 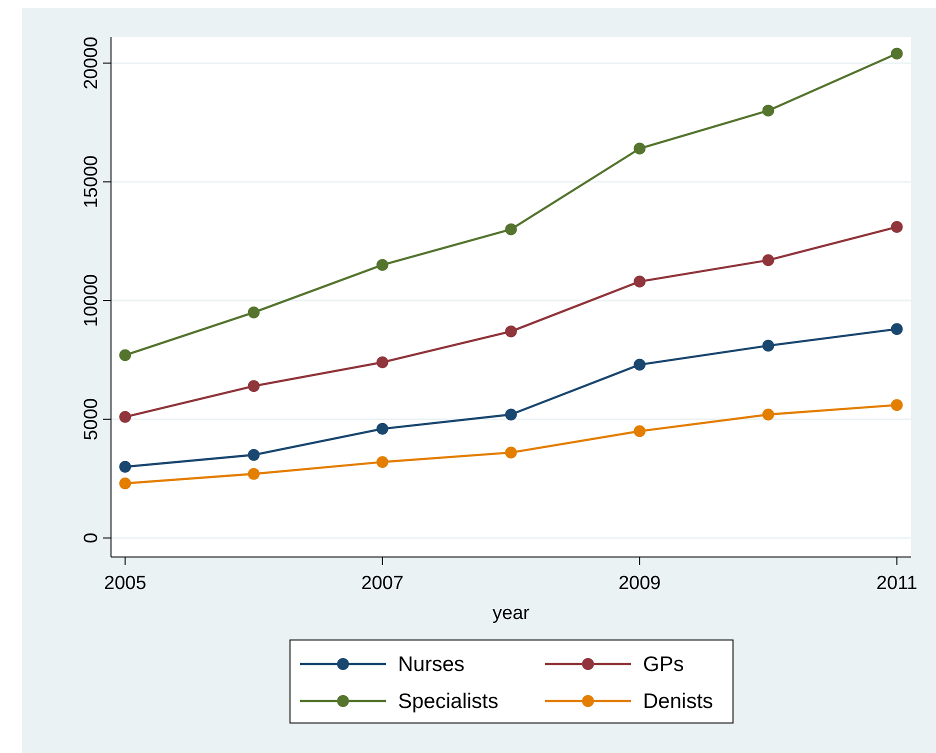 I want to click on y-tick-label: 20000, so click(x=91, y=63).